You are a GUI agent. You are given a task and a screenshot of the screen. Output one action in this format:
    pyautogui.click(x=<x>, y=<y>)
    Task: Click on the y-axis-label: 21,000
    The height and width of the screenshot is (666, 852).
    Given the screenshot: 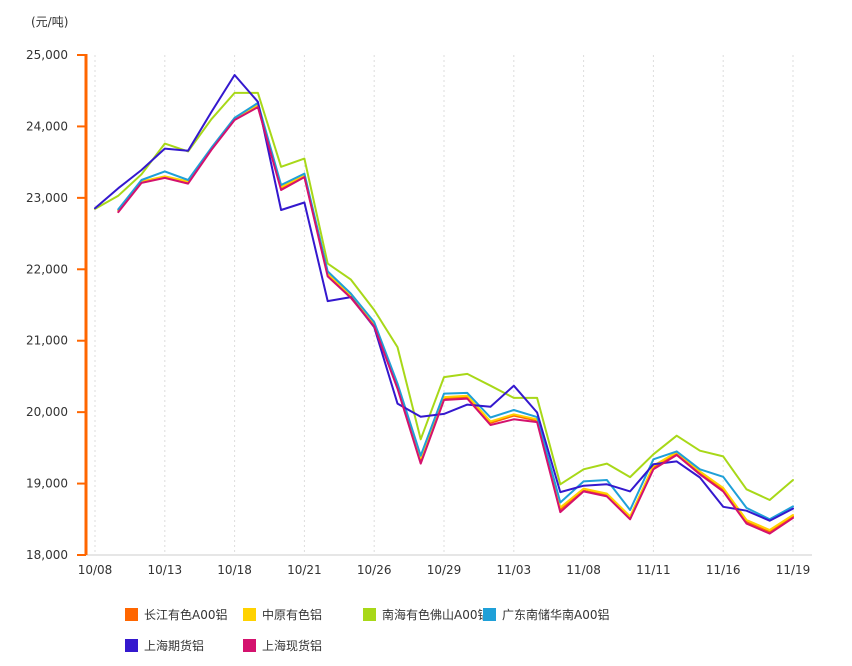 What is the action you would take?
    pyautogui.click(x=47, y=341)
    